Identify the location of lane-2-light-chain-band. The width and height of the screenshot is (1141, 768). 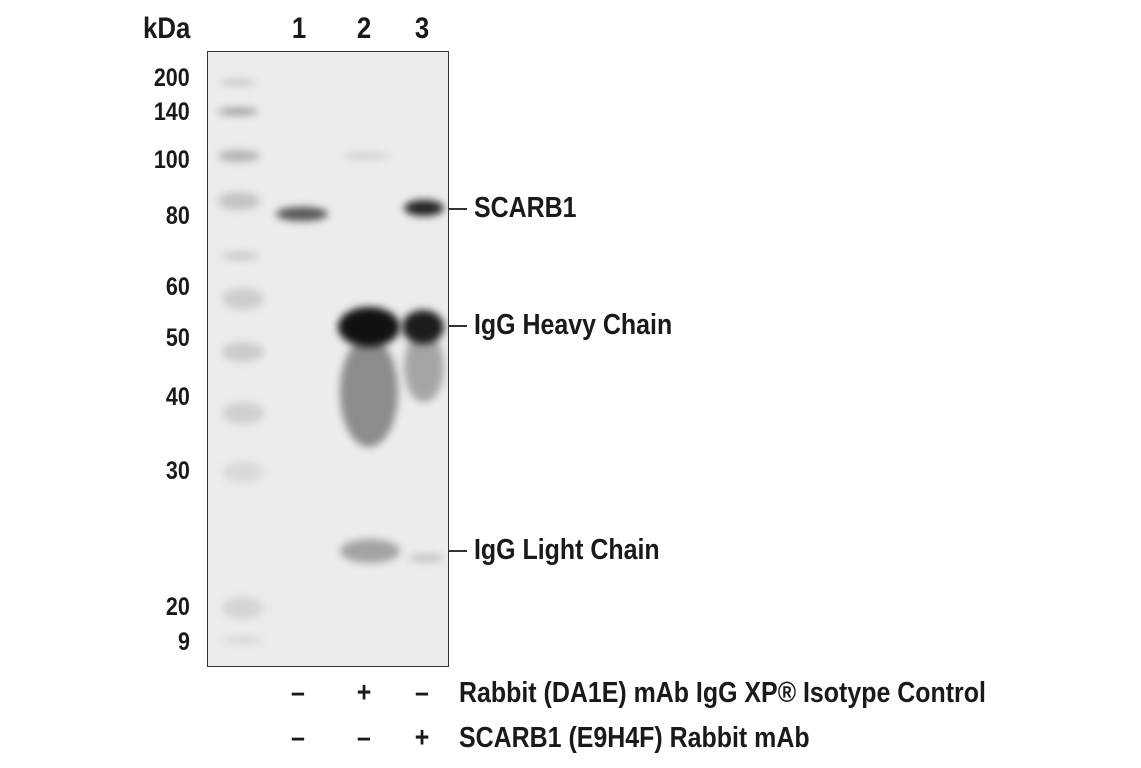
(370, 551).